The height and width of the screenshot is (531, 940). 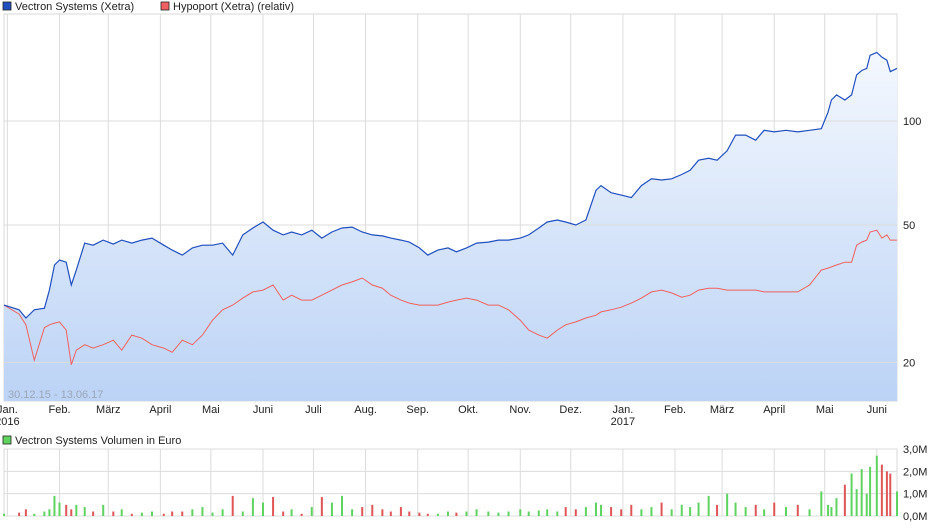 What do you see at coordinates (108, 410) in the screenshot?
I see `x-tick-label: März` at bounding box center [108, 410].